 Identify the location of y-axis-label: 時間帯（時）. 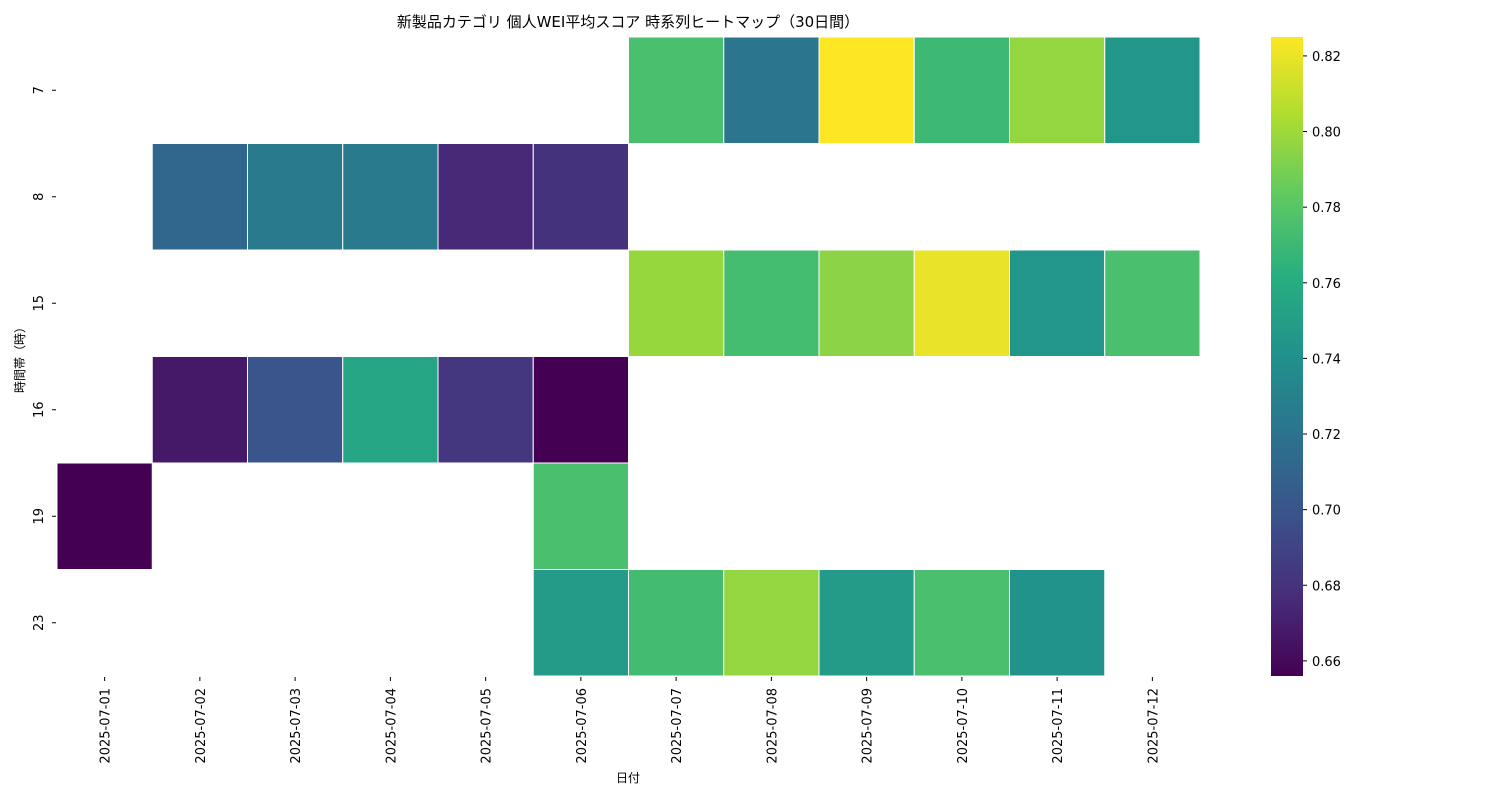
(20, 357).